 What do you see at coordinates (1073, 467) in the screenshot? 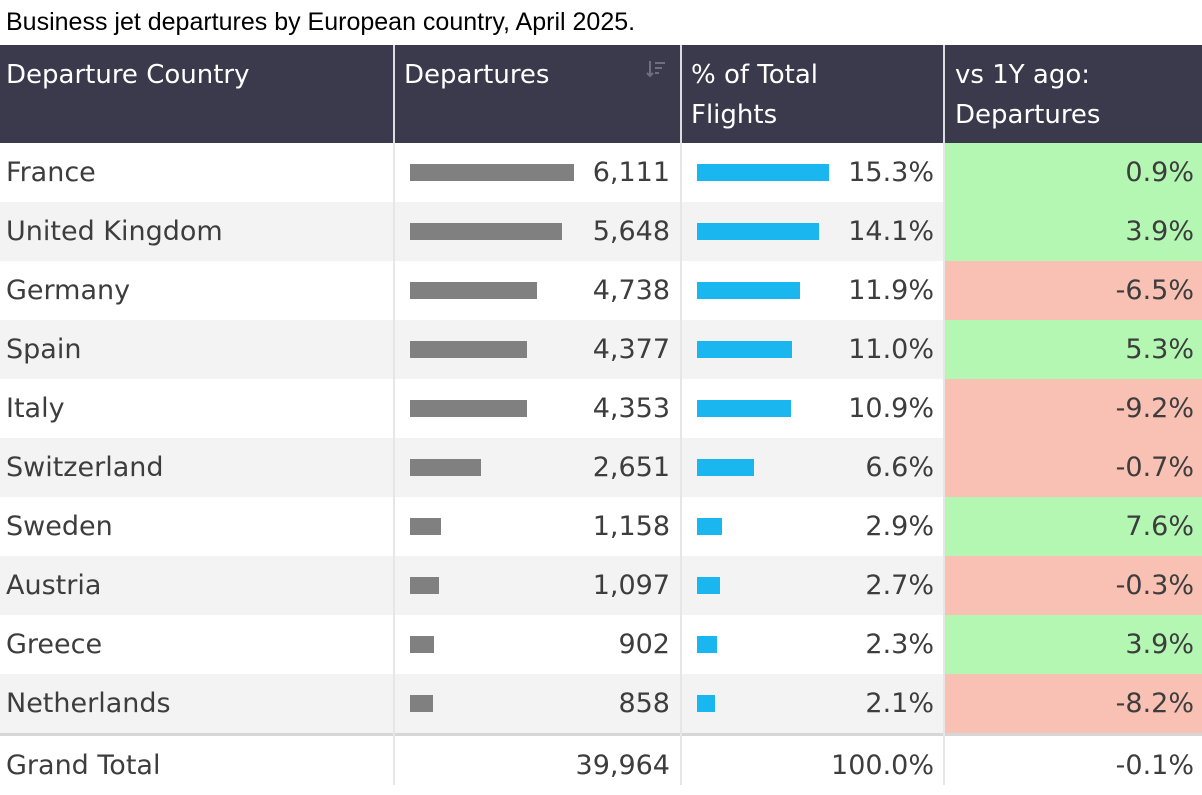
I see `yoy-change-value: -0.7%` at bounding box center [1073, 467].